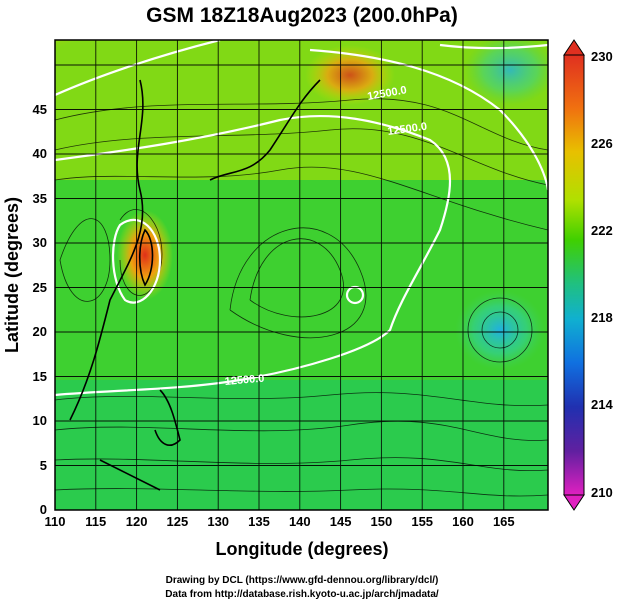  I want to click on colorbar-tick: 222, so click(602, 230).